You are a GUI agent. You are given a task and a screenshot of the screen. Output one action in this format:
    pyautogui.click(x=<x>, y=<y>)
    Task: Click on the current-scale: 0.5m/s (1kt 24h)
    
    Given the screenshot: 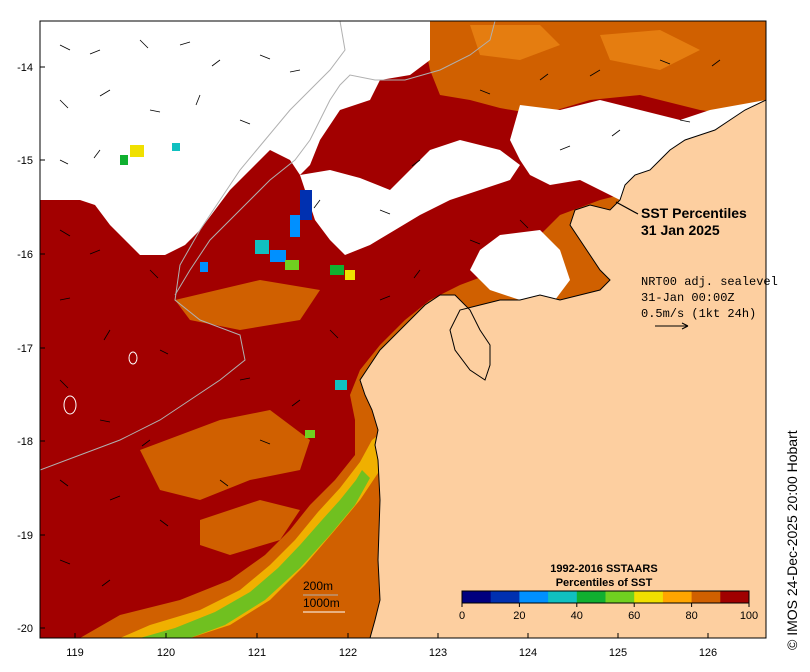 What is the action you would take?
    pyautogui.click(x=698, y=314)
    